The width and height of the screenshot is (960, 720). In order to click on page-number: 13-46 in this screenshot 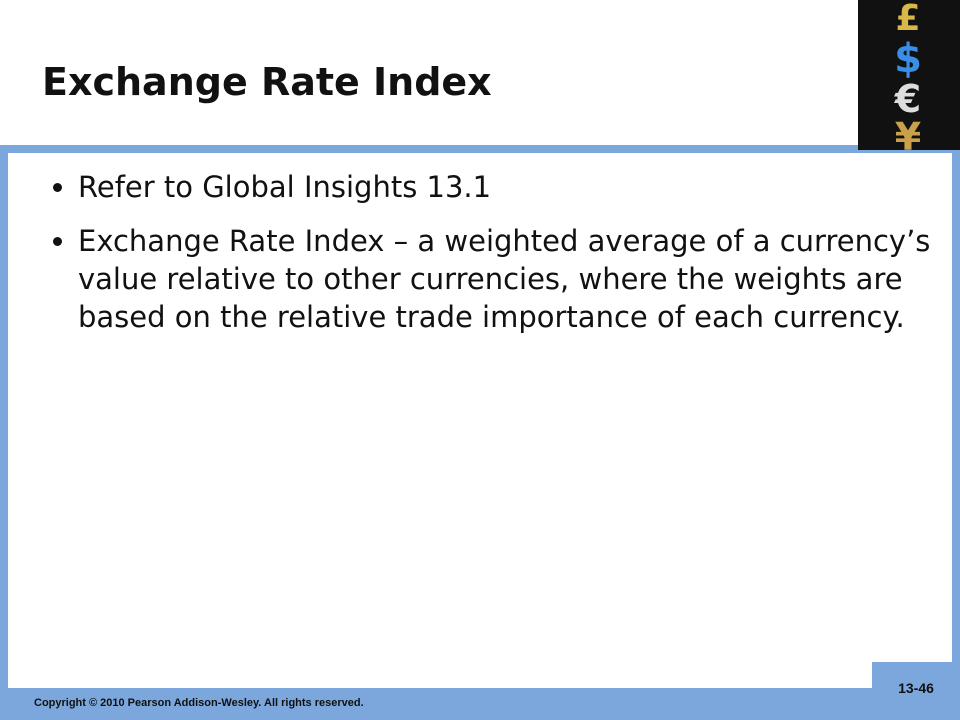, I will do `click(916, 688)`.